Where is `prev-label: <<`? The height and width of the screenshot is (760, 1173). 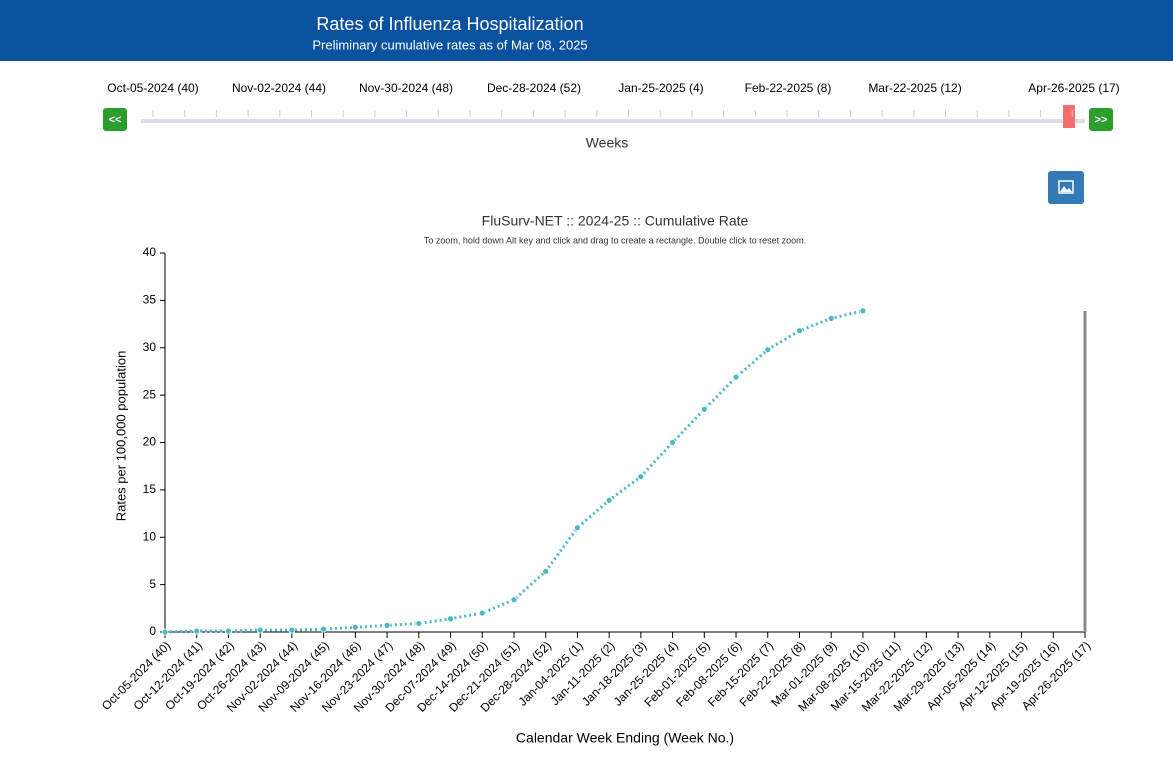
prev-label: << is located at coordinates (115, 120).